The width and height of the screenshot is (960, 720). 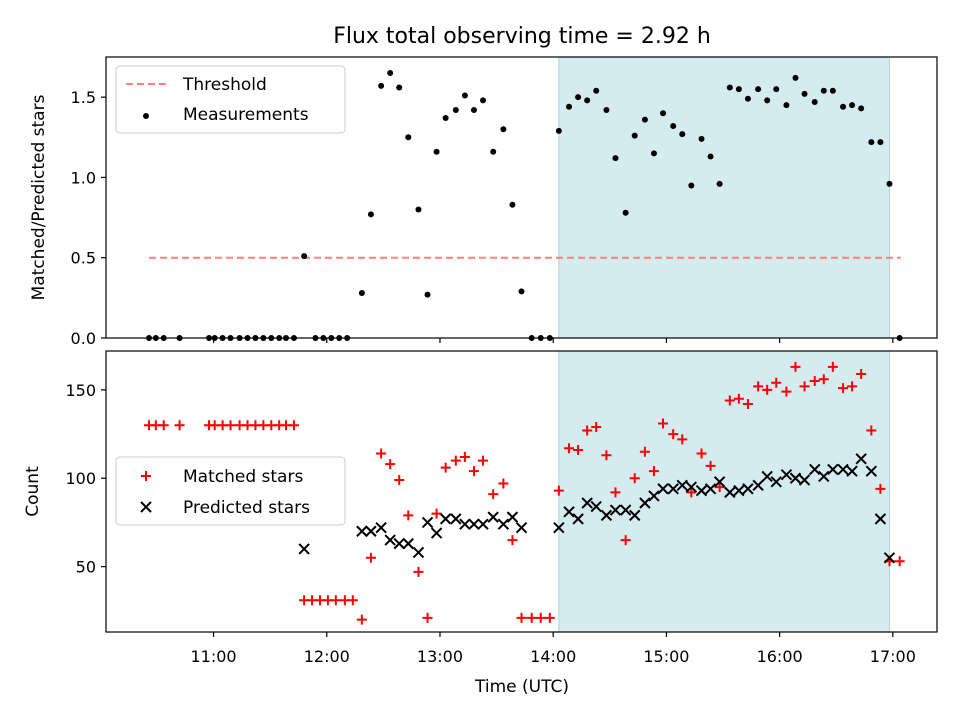 I want to click on y-tick-label: 1.5, so click(x=83, y=97).